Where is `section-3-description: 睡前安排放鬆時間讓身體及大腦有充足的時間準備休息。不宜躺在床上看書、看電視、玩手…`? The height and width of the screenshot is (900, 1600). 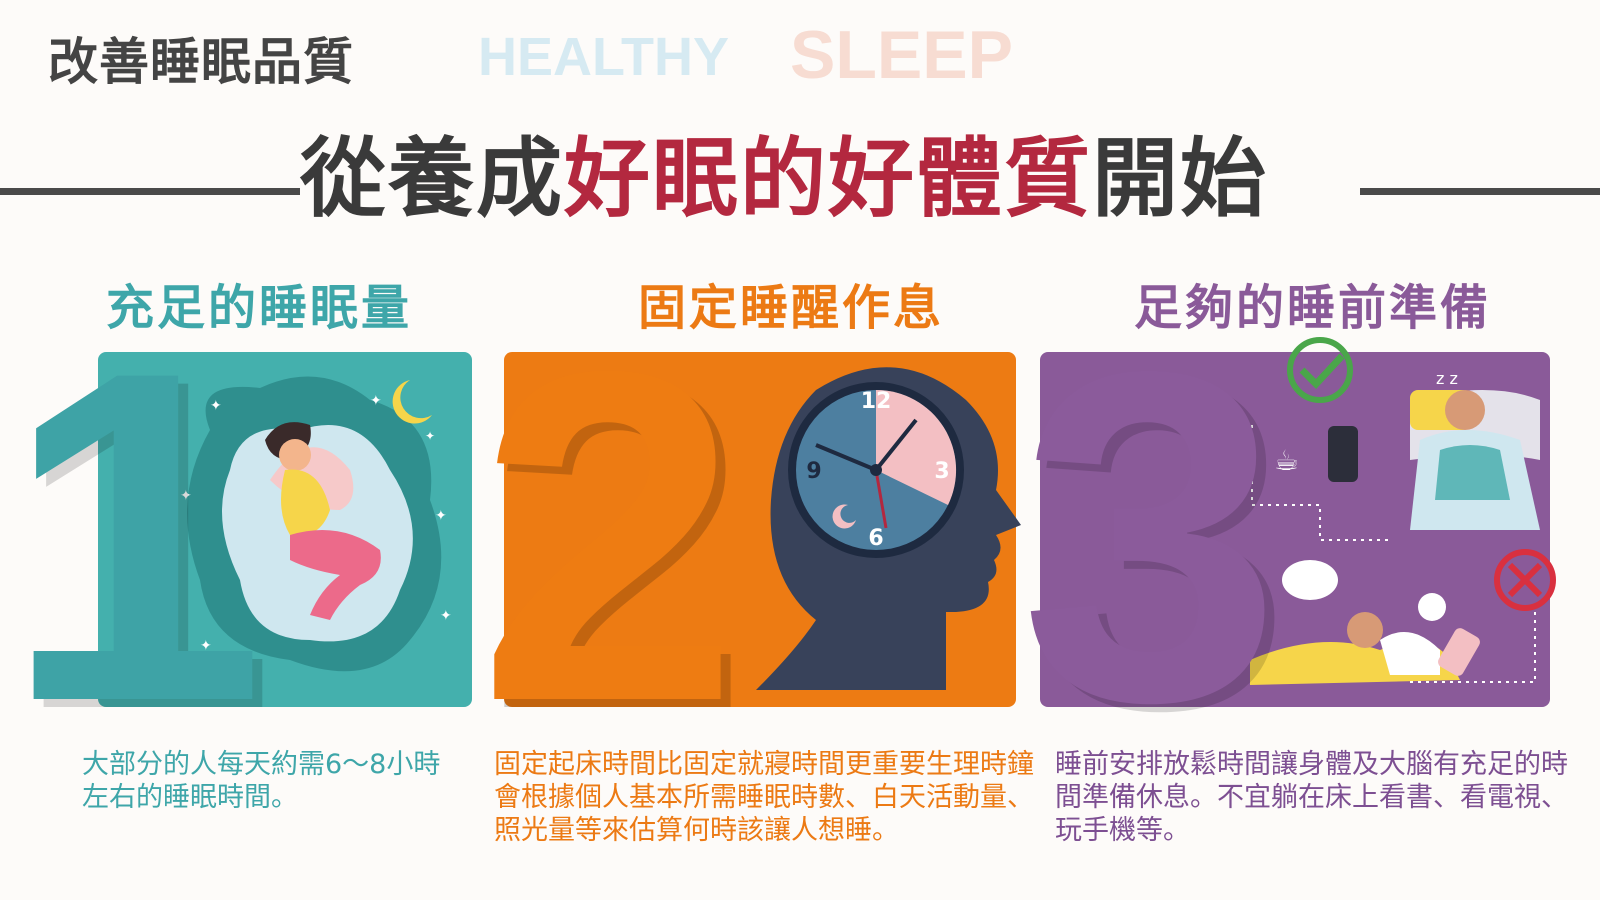 section-3-description: 睡前安排放鬆時間讓身體及大腦有充足的時間準備休息。不宜躺在床上看書、看電視、玩手… is located at coordinates (1311, 797).